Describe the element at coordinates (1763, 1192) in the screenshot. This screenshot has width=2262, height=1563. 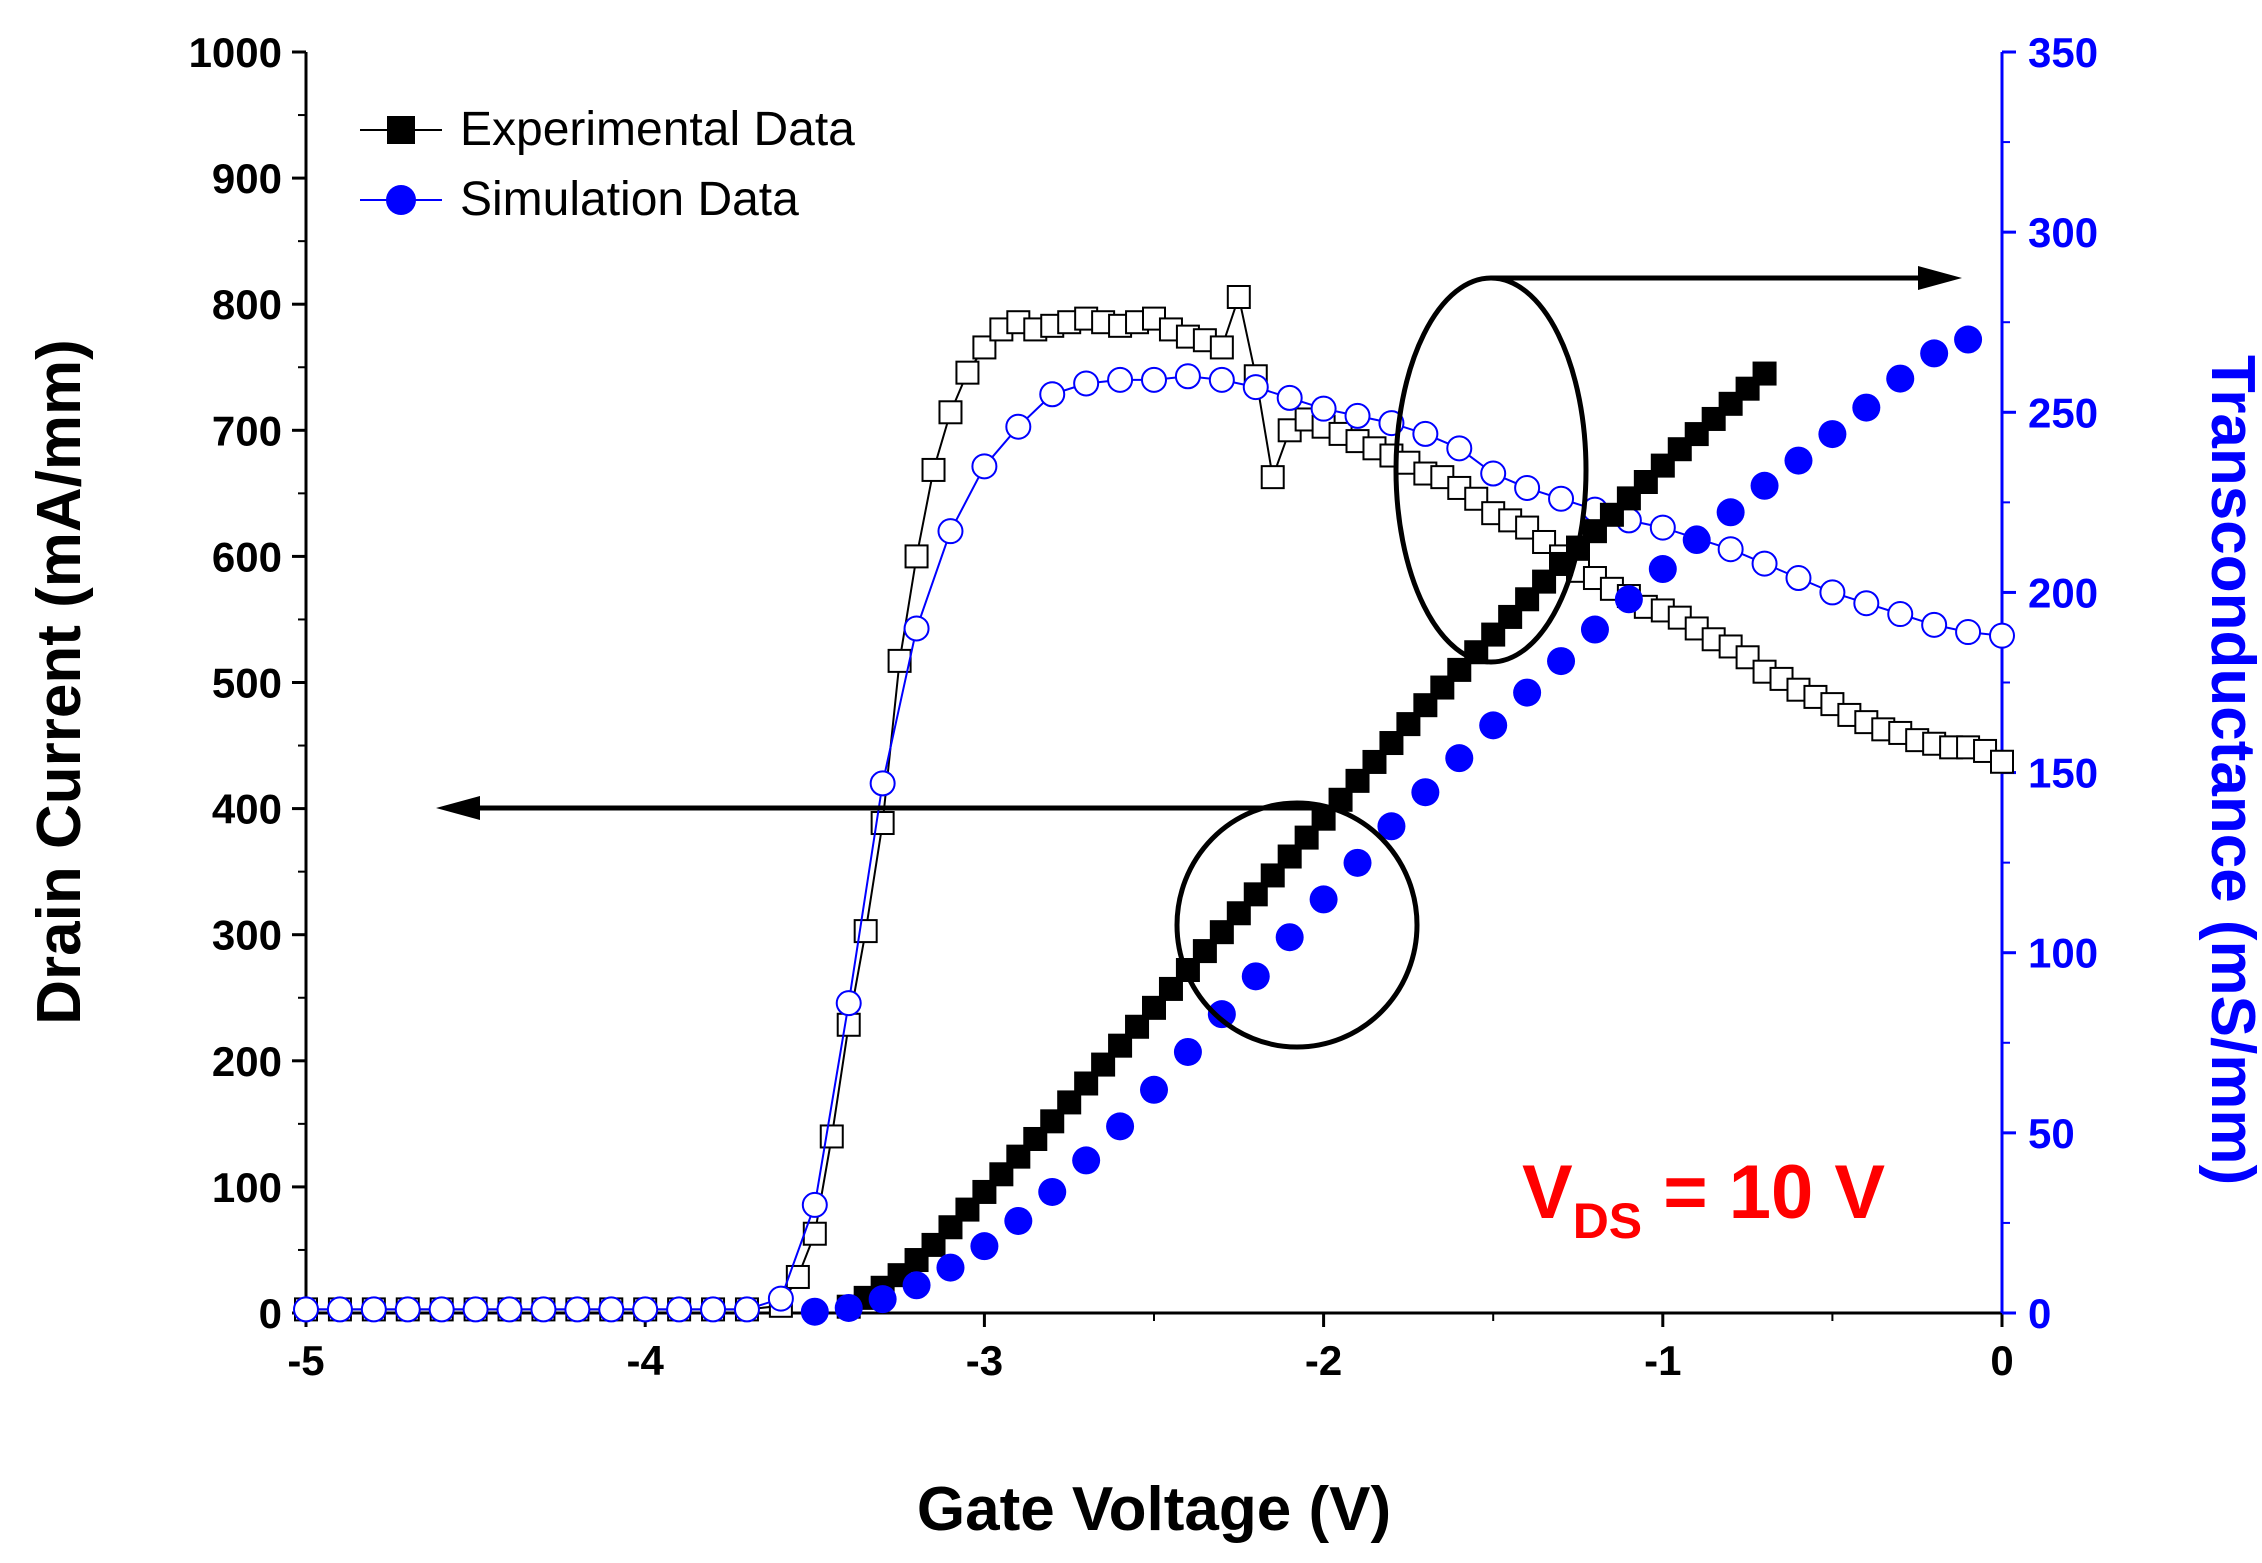
I see `vds-value: = 10 V` at that location.